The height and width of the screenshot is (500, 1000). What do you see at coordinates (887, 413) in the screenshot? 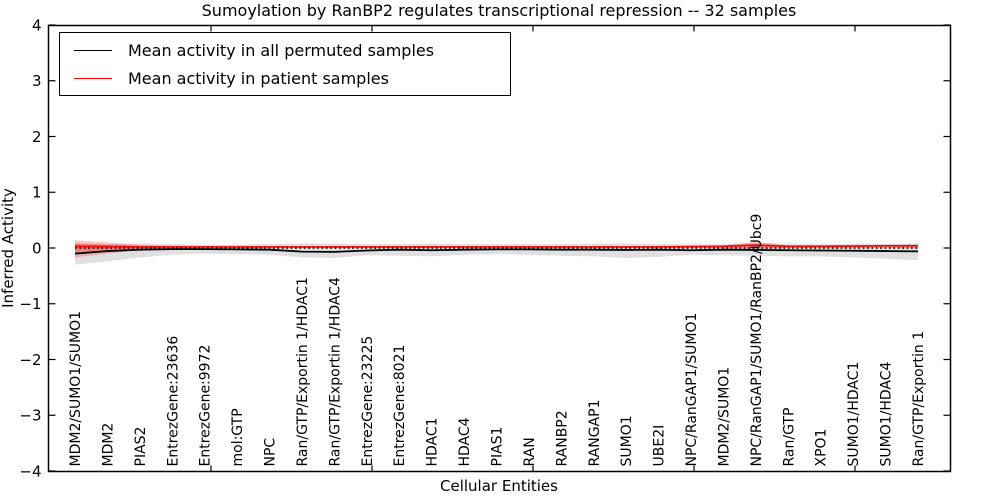
I see `x-tick-label: SUMO1/HDAC4` at bounding box center [887, 413].